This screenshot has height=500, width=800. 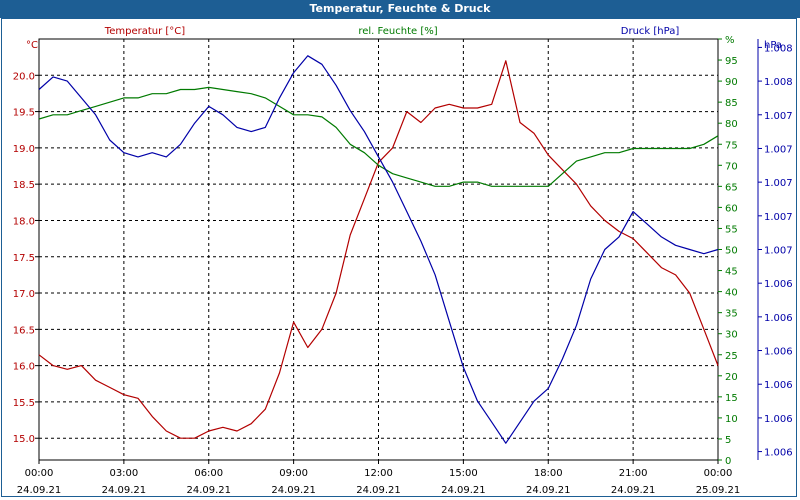 What do you see at coordinates (123, 473) in the screenshot?
I see `x-tick-label-time: 03:00` at bounding box center [123, 473].